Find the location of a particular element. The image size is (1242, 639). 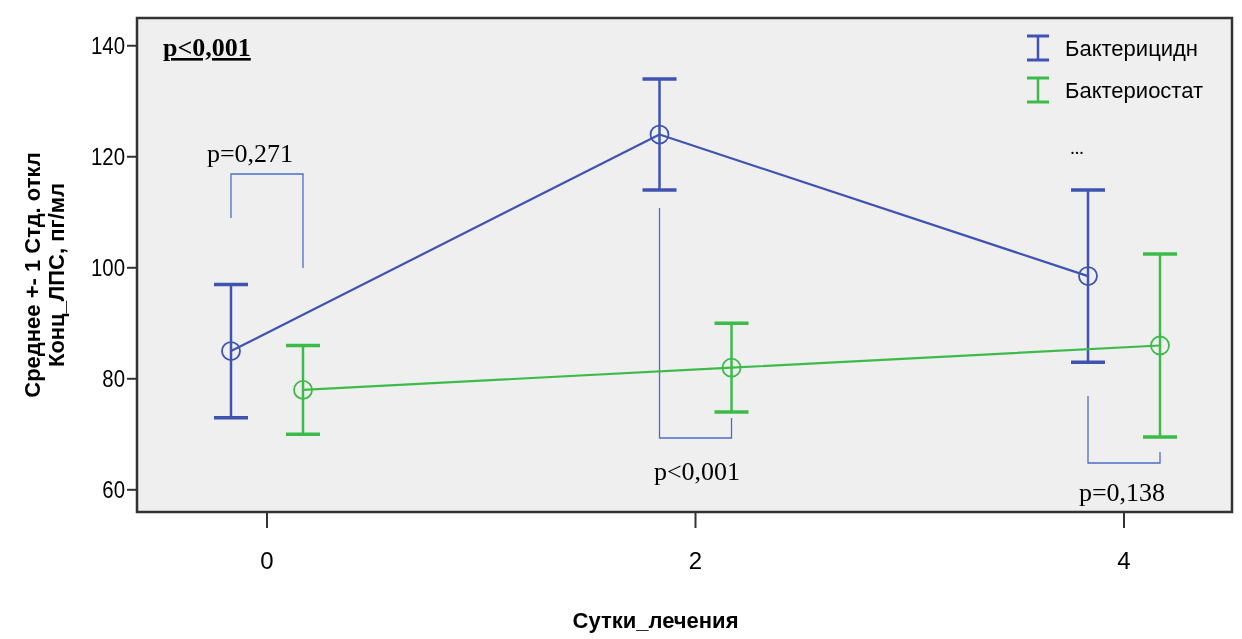

y-tick-label: 120 is located at coordinates (107, 157).